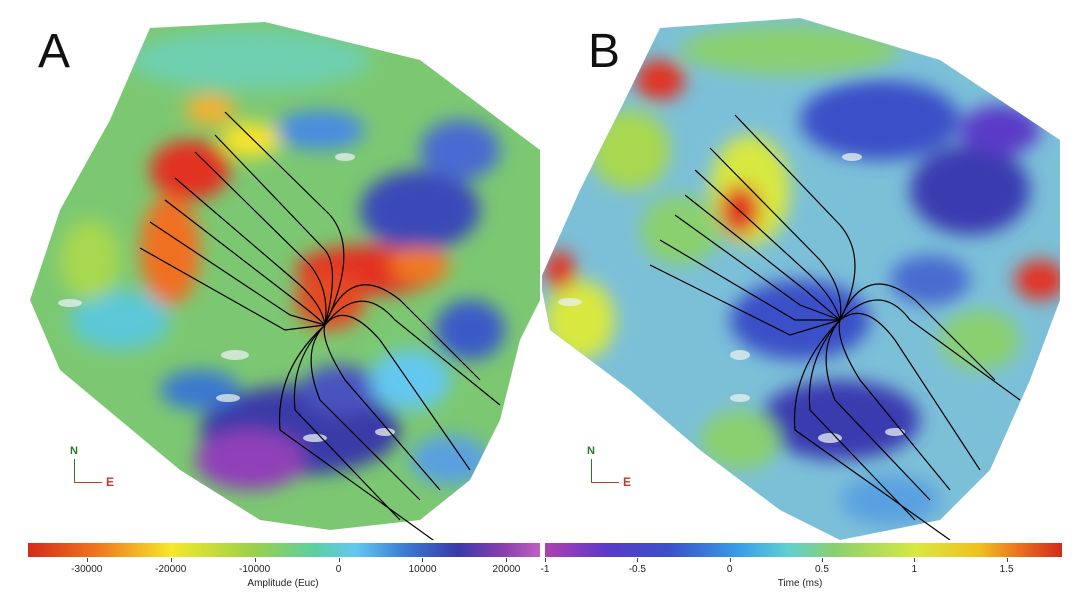 This screenshot has width=1090, height=610. Describe the element at coordinates (422, 569) in the screenshot. I see `colorbar-tick-label: 10000` at that location.